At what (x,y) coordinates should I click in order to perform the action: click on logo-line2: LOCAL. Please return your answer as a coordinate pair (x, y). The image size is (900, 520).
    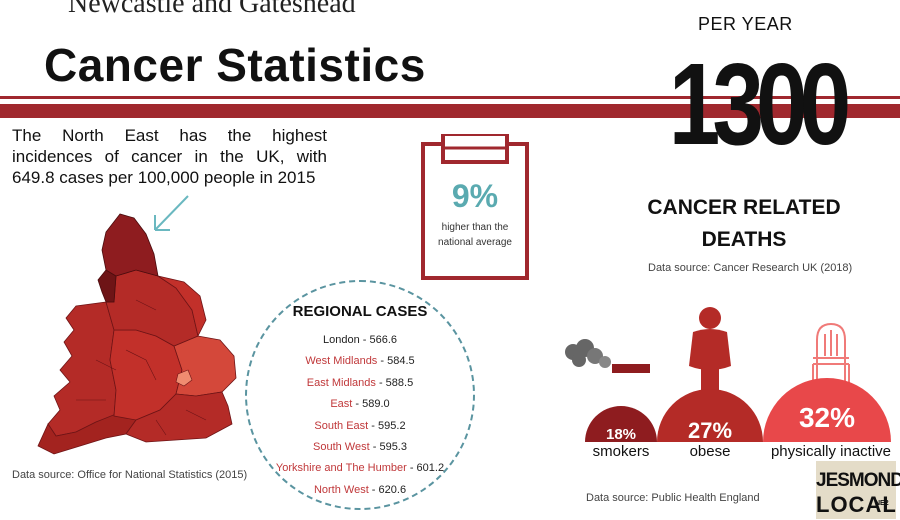
    Looking at the image, I should click on (856, 504).